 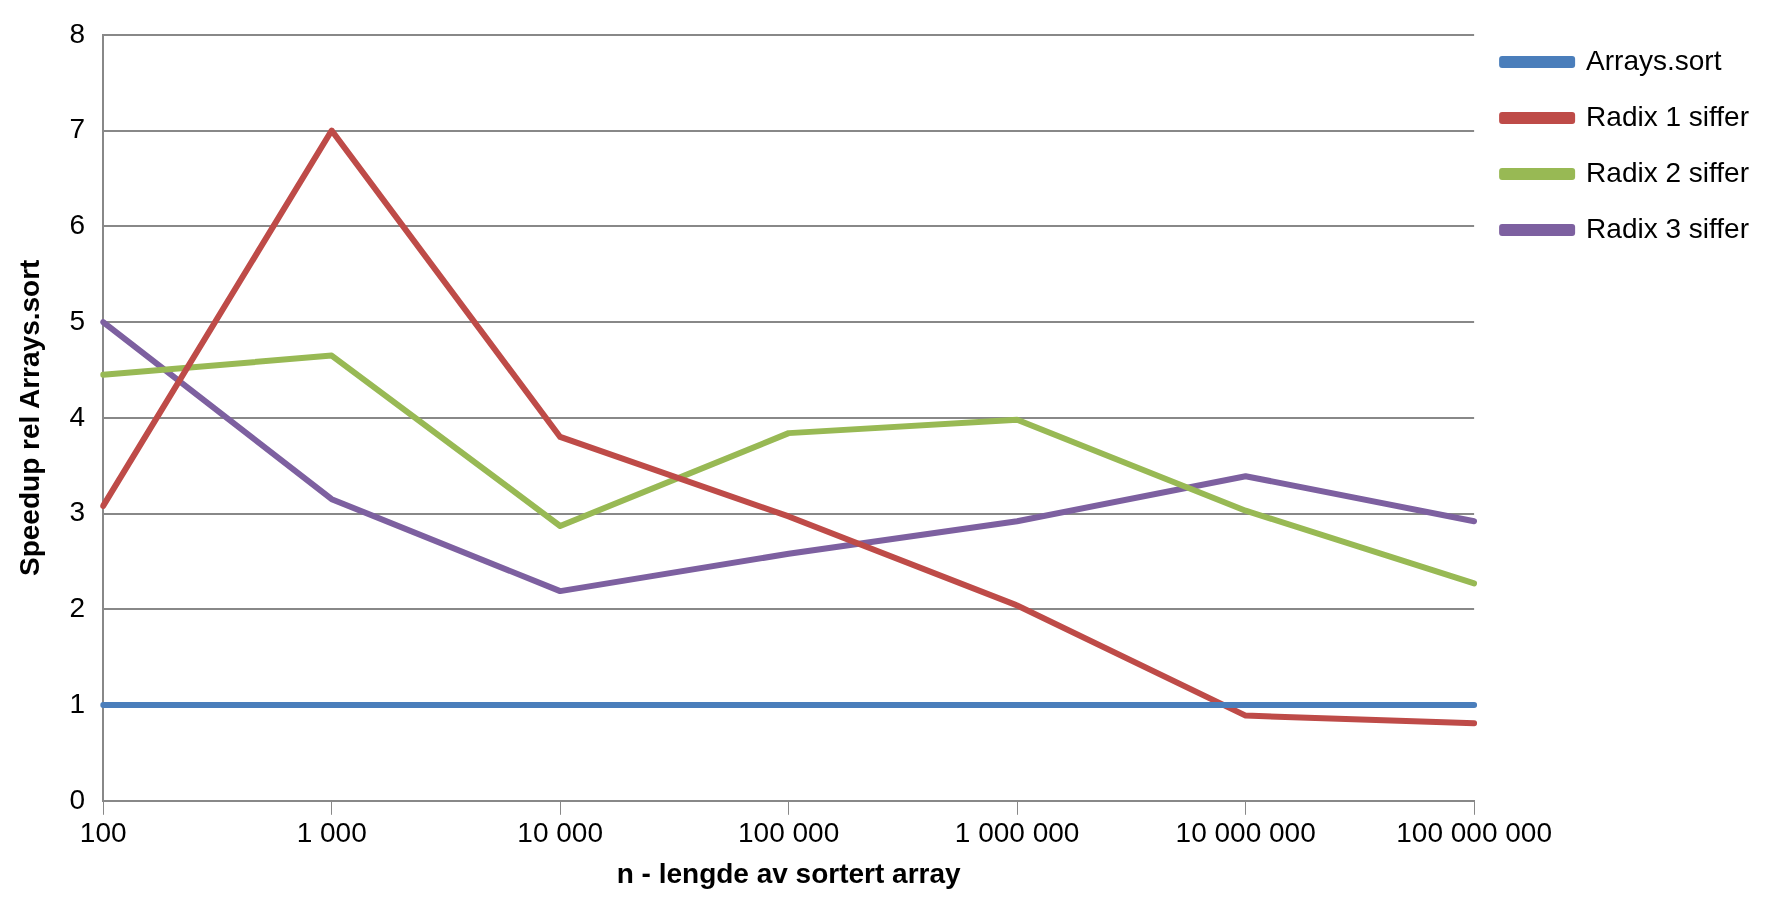 What do you see at coordinates (1245, 833) in the screenshot?
I see `x-tick-label: 10 000 000` at bounding box center [1245, 833].